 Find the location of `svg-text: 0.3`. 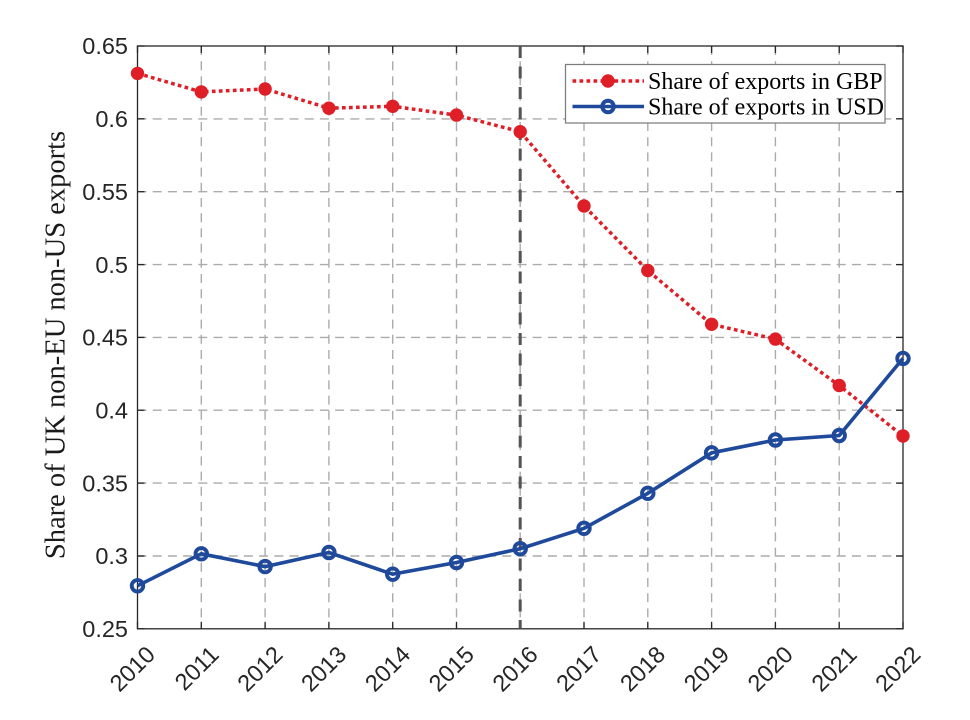

svg-text: 0.3 is located at coordinates (111, 556).